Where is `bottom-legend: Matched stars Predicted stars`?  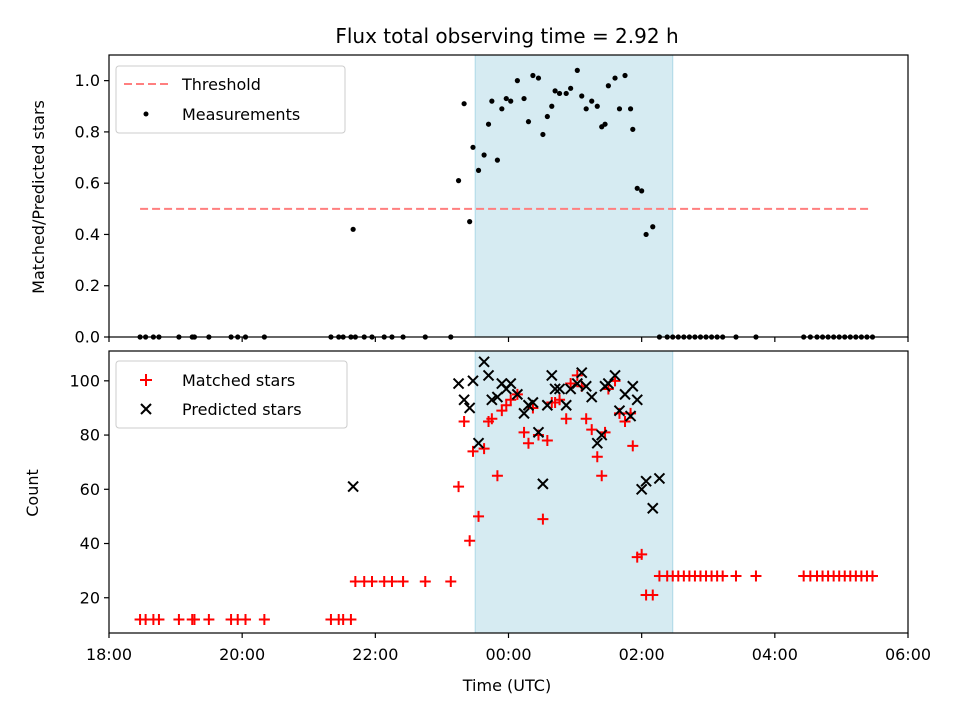 bottom-legend: Matched stars Predicted stars is located at coordinates (231, 394).